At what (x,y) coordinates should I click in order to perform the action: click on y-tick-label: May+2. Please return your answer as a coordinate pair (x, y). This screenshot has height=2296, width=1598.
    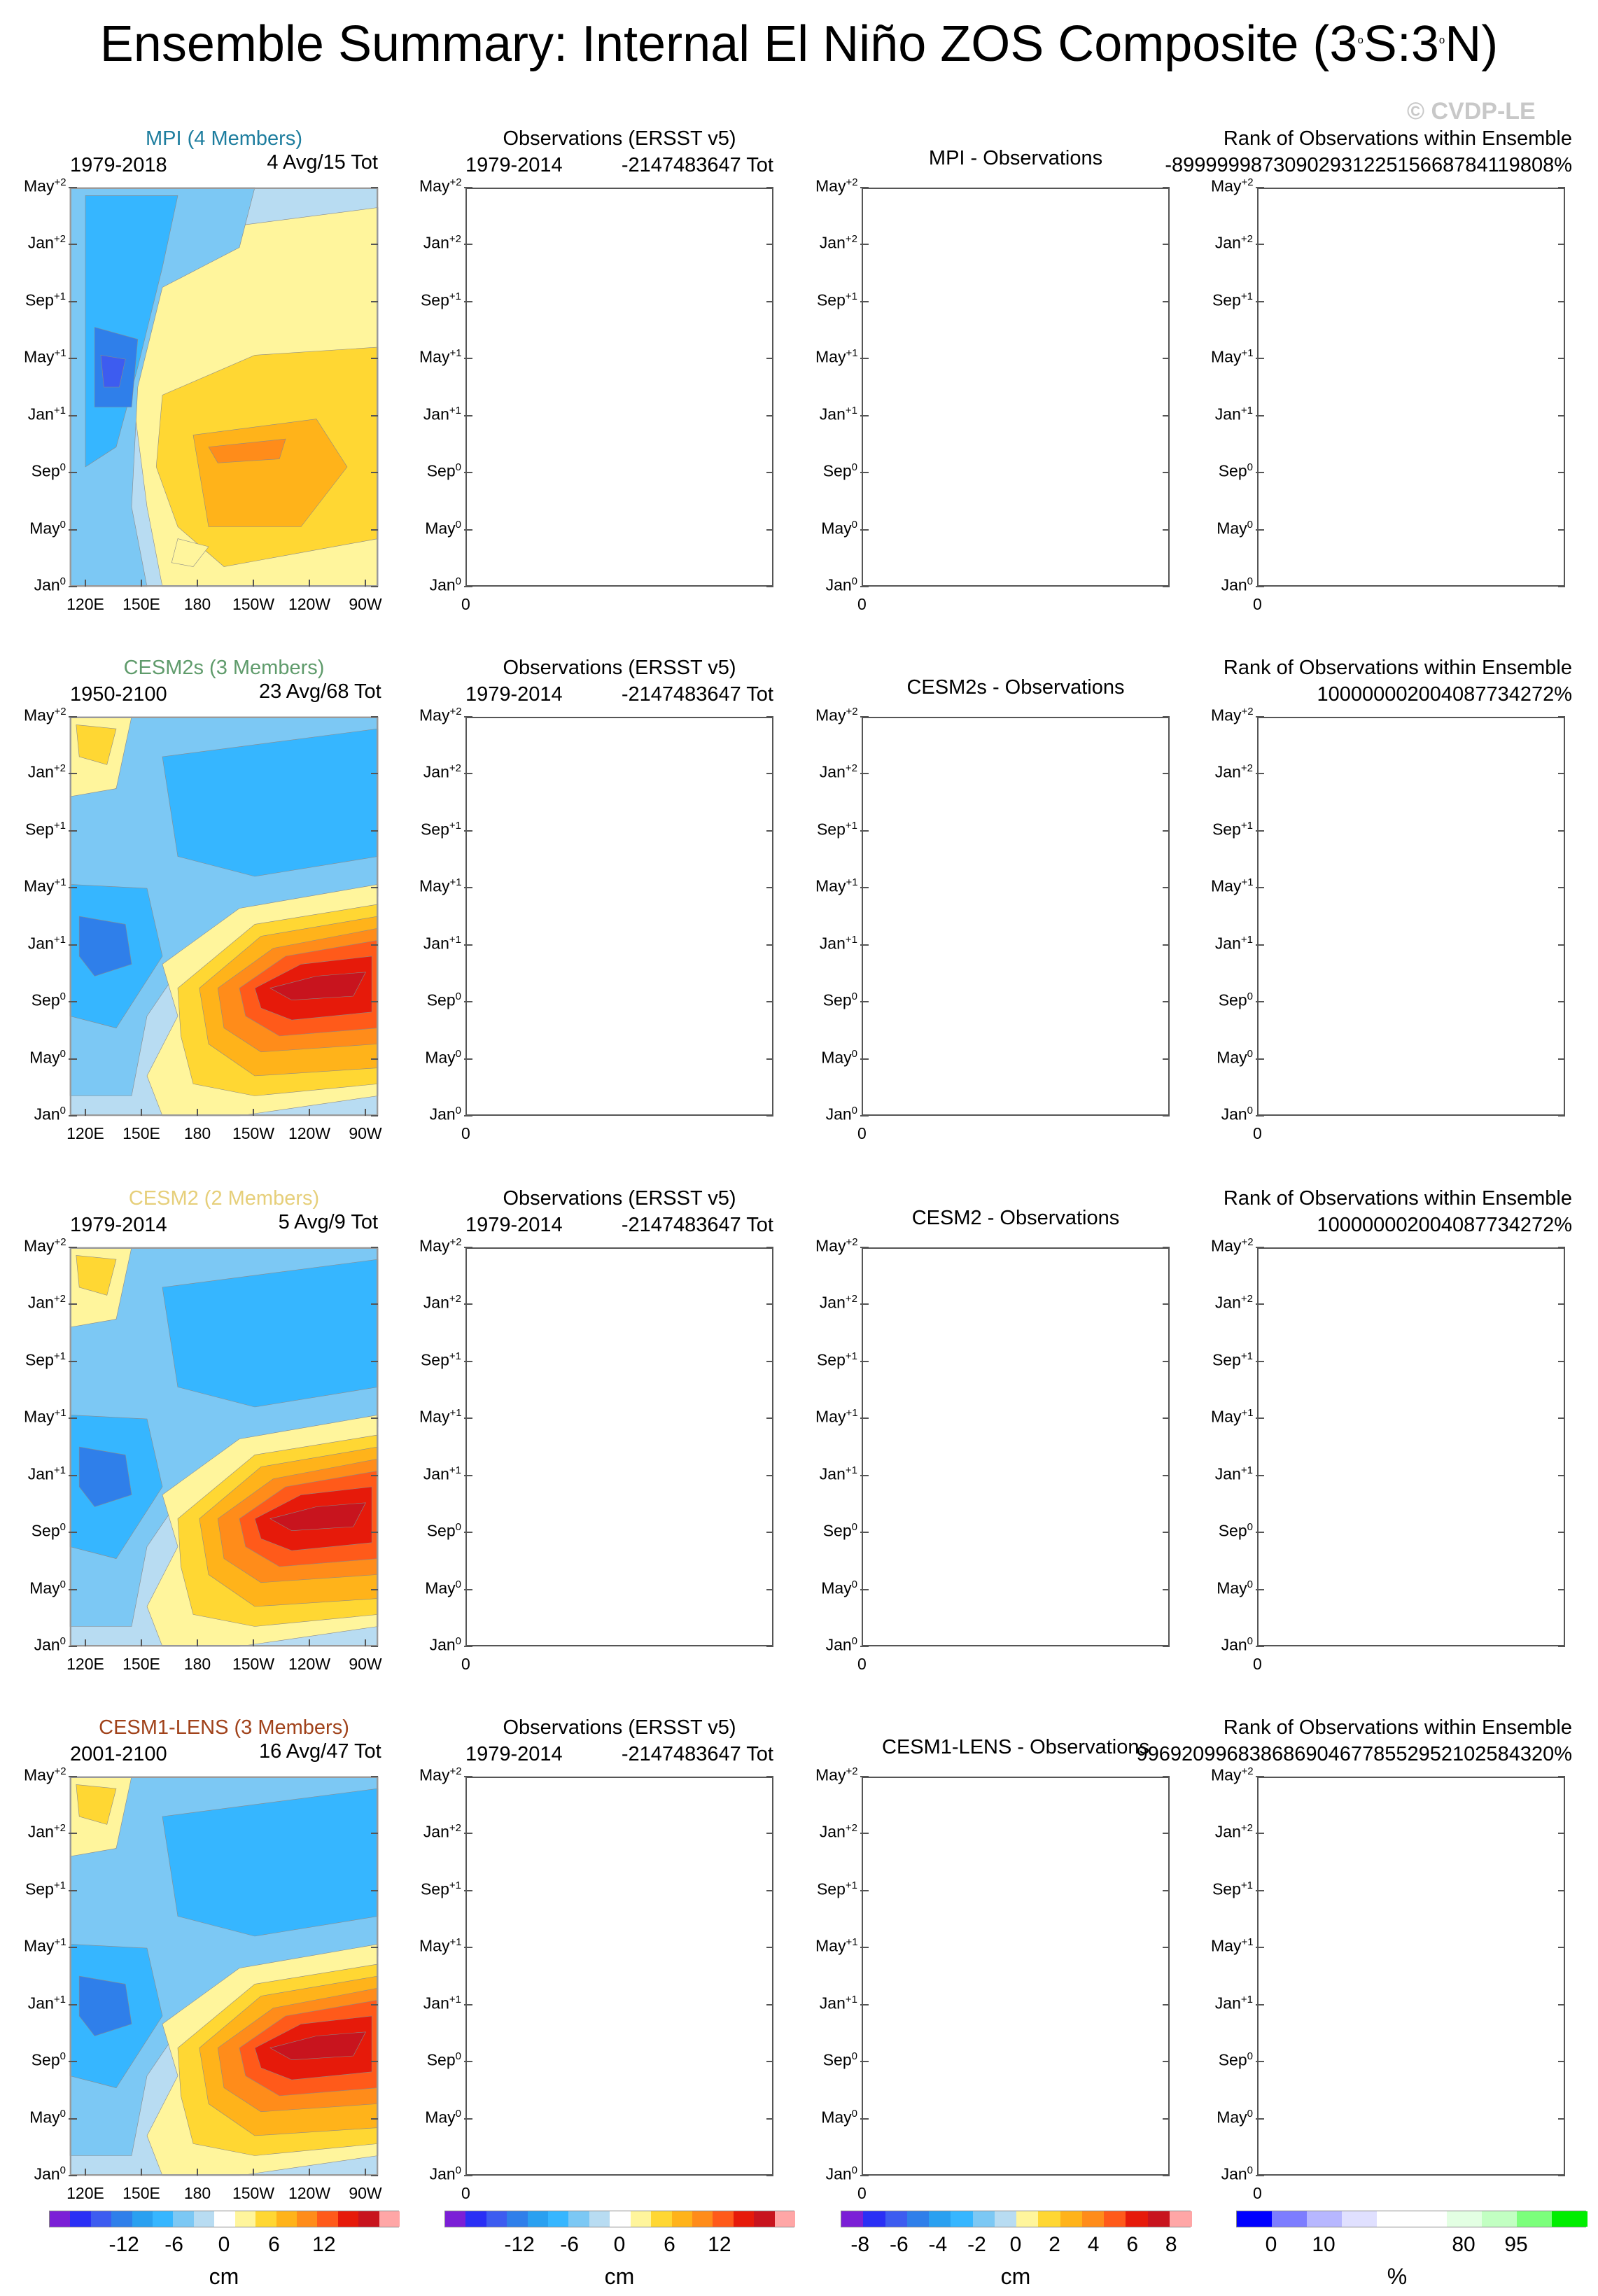
    Looking at the image, I should click on (441, 185).